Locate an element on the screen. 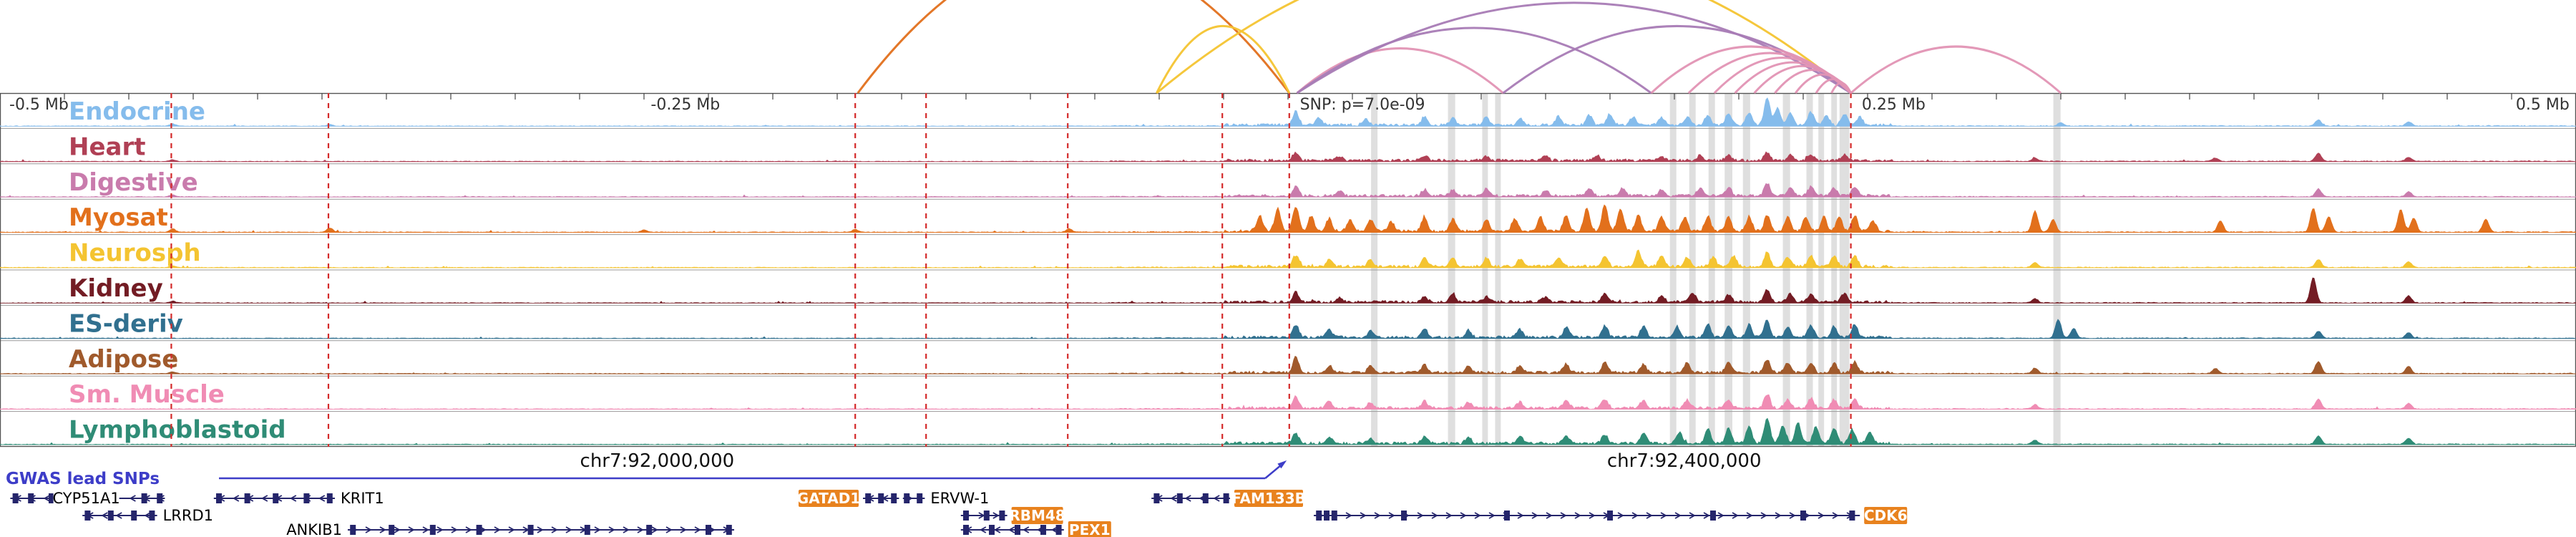 The image size is (2576, 537). track-neurosph: Neurosph is located at coordinates (1288, 253).